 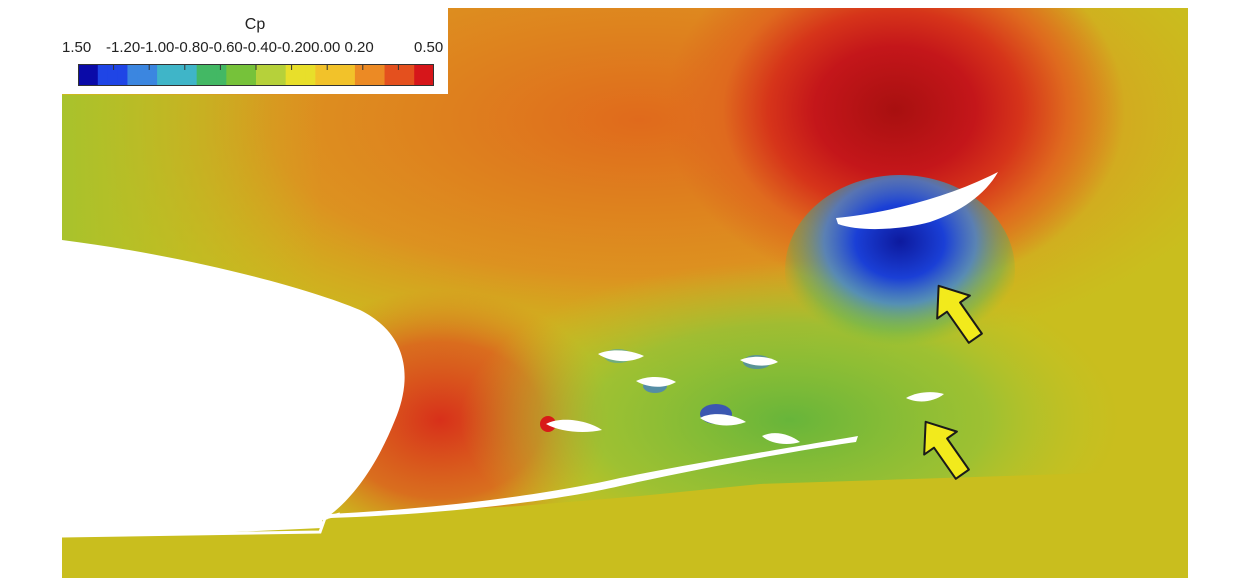 I want to click on colorbar-title: Cp, so click(x=255, y=24).